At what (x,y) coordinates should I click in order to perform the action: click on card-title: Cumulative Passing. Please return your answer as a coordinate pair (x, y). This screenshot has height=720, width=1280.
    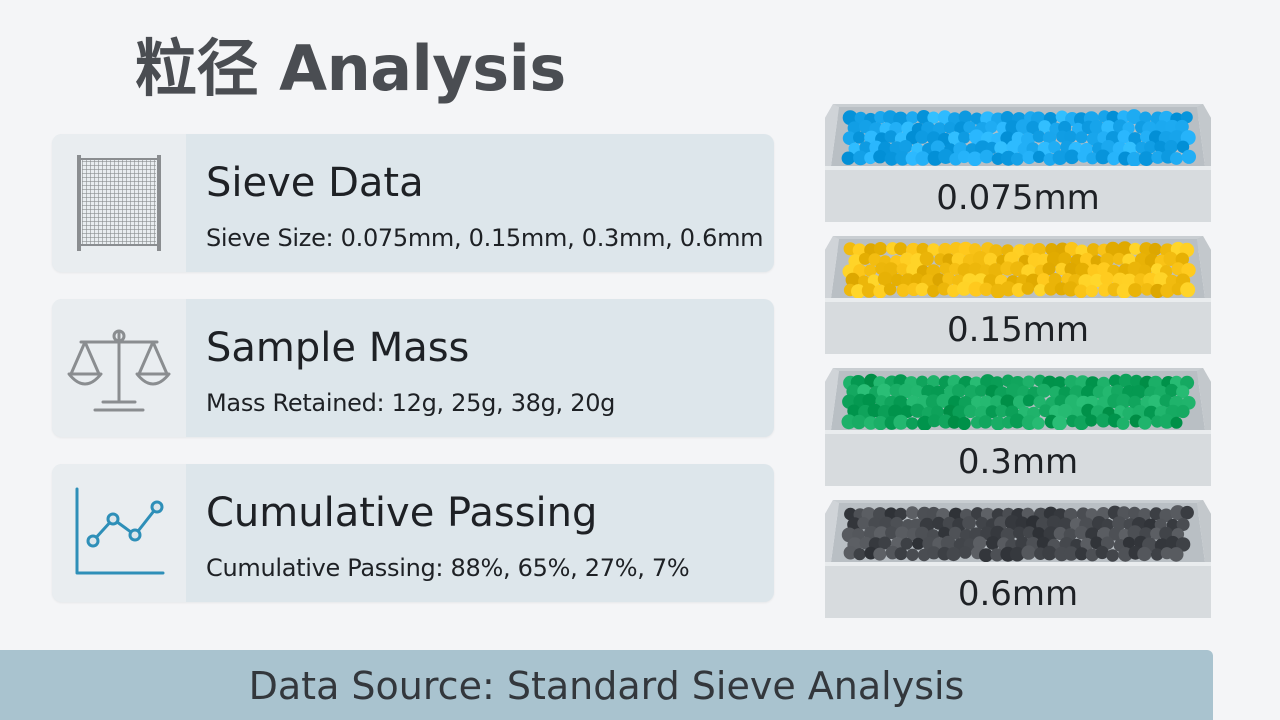
    Looking at the image, I should click on (402, 513).